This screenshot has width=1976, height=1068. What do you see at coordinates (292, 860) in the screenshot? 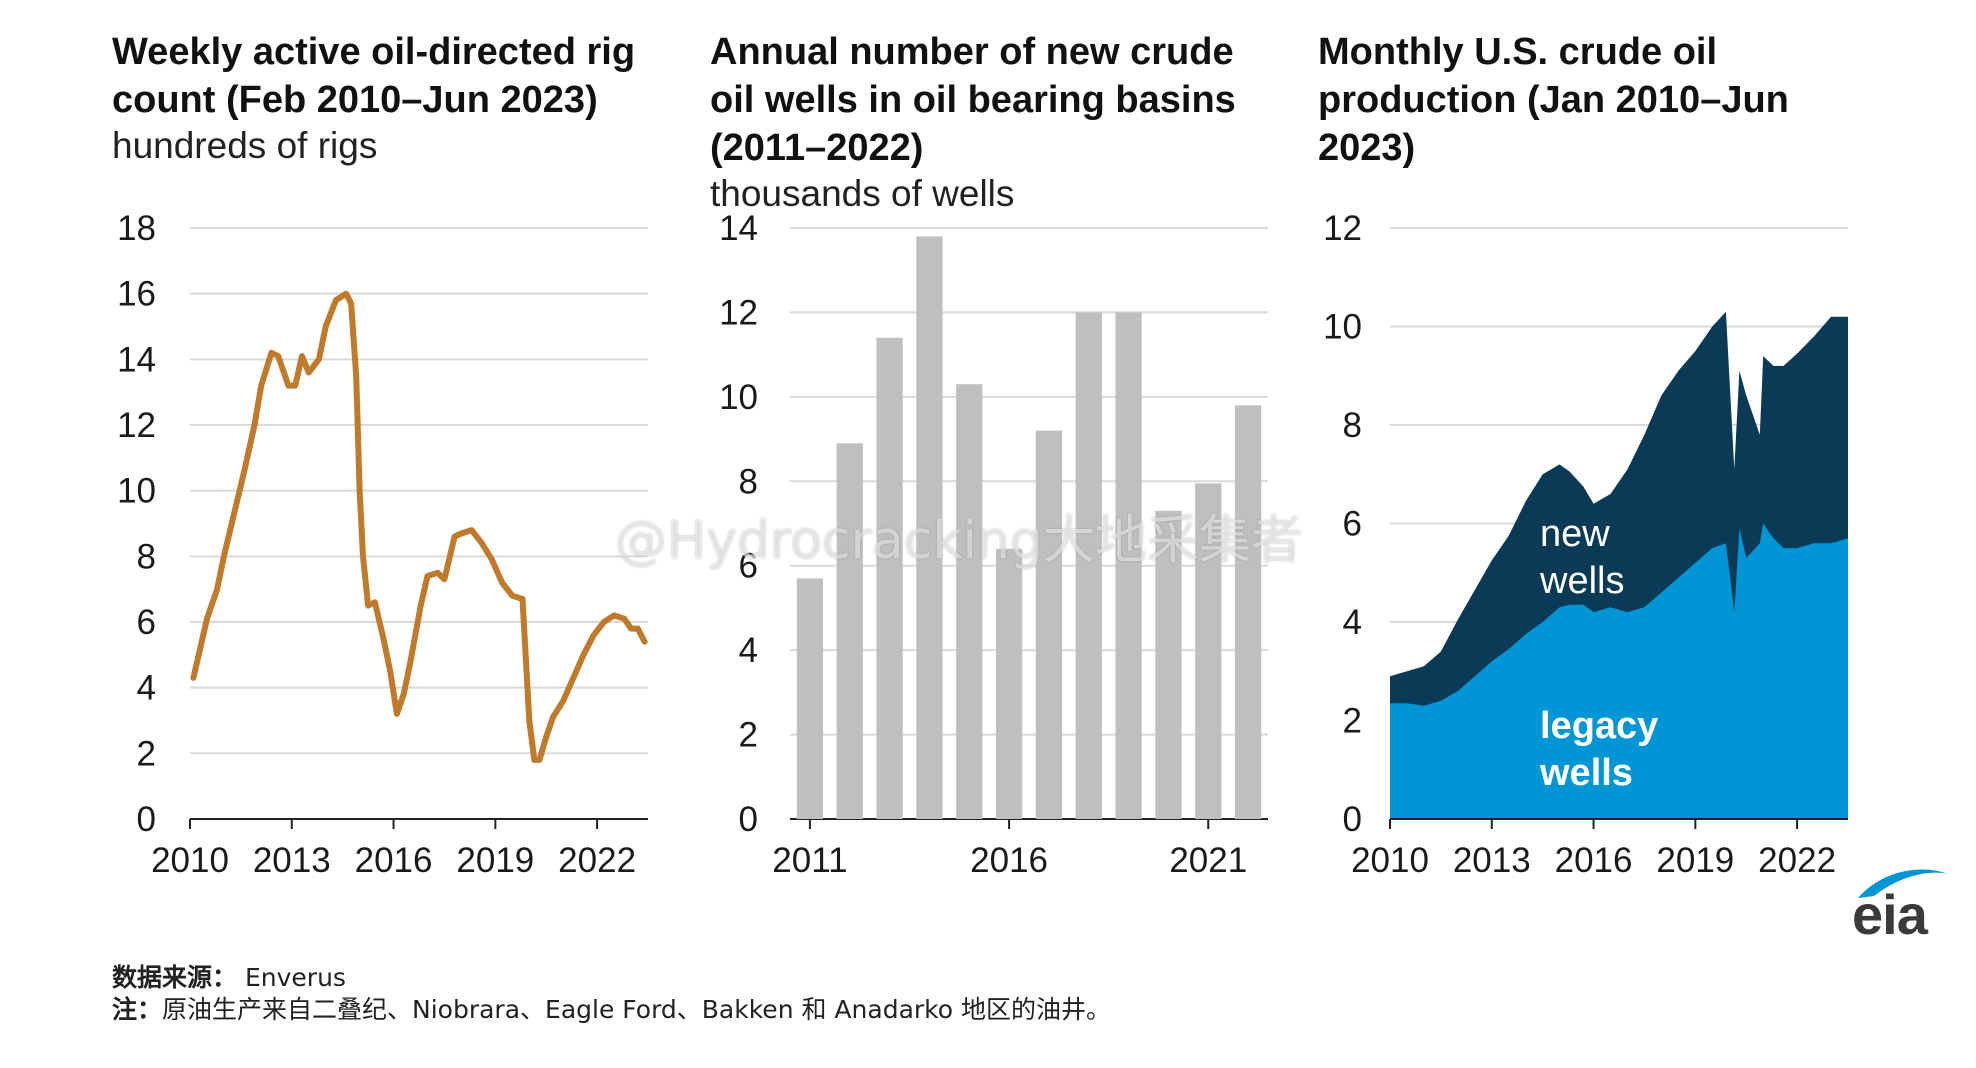
I see `x-tick-label: 2013` at bounding box center [292, 860].